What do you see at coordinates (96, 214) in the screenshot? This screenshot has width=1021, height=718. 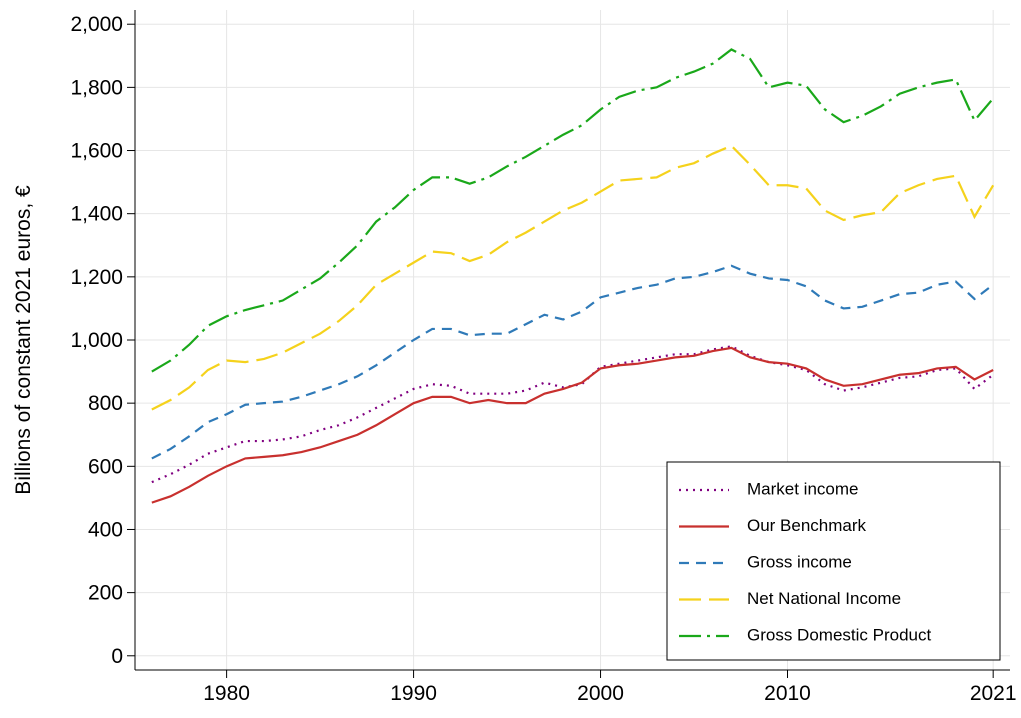 I see `y-tick-label: 1,400` at bounding box center [96, 214].